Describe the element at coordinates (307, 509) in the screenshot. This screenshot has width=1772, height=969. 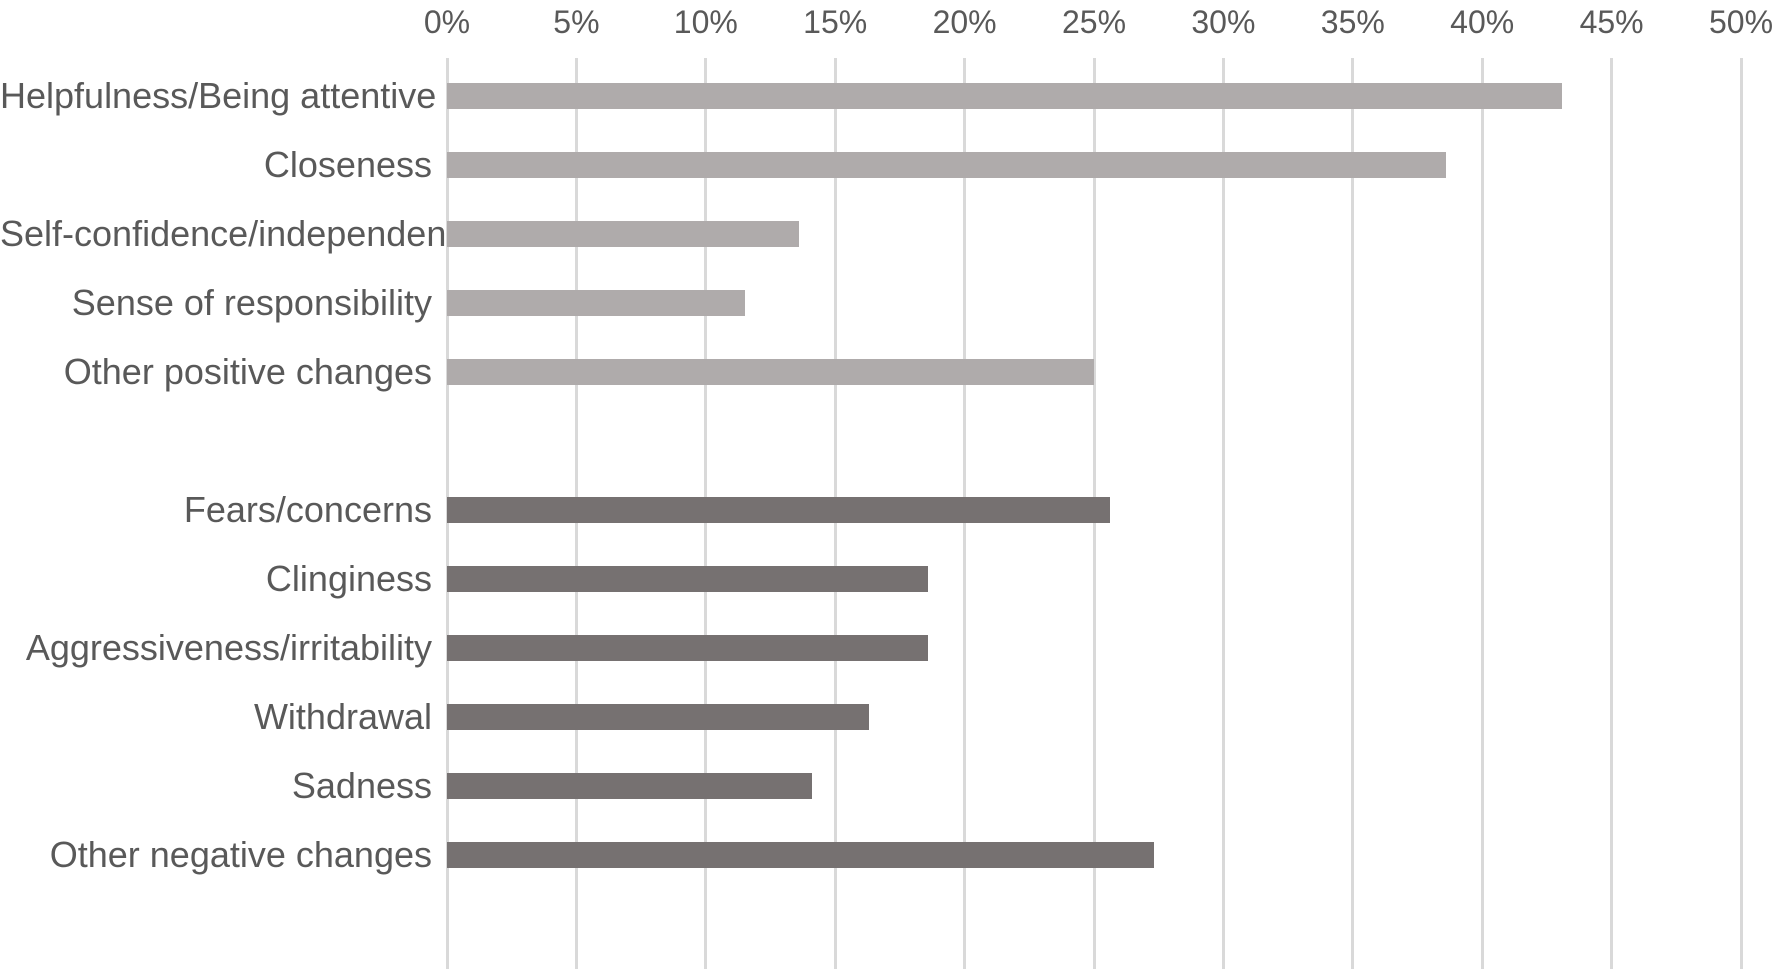
I see `category-label: Fears/concerns` at that location.